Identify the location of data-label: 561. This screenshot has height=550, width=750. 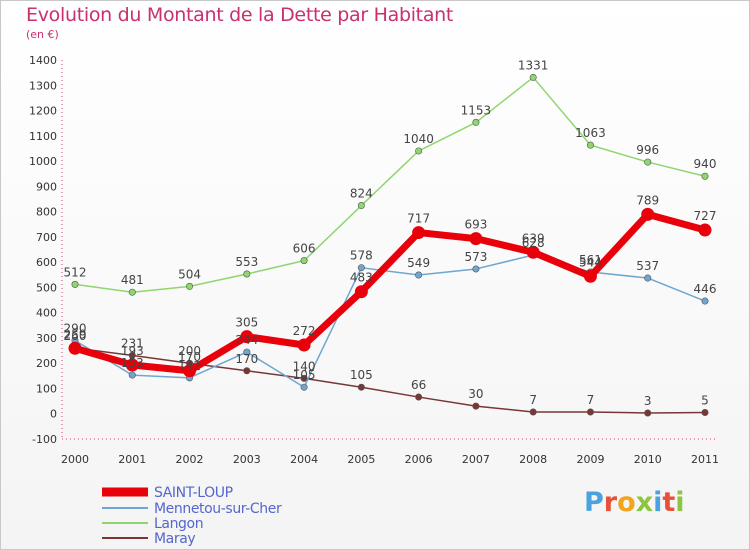
(590, 260).